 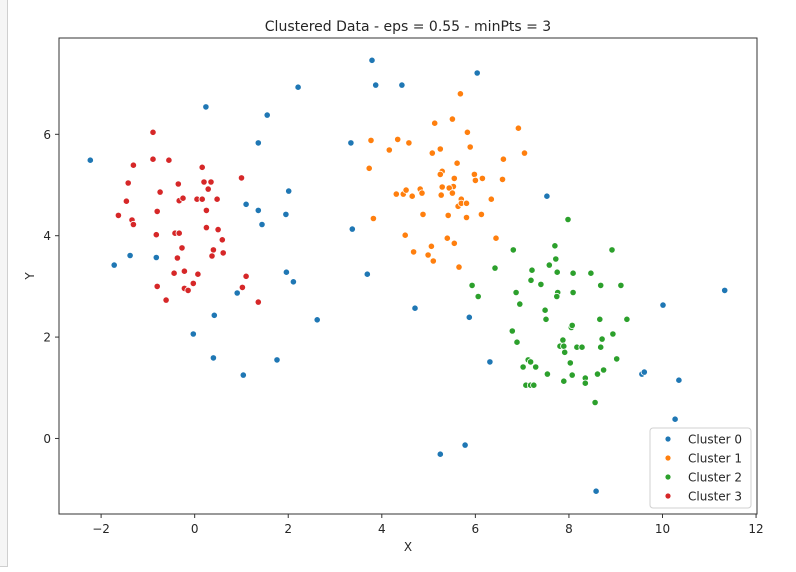 I want to click on legend-label: Cluster 2, so click(x=715, y=478).